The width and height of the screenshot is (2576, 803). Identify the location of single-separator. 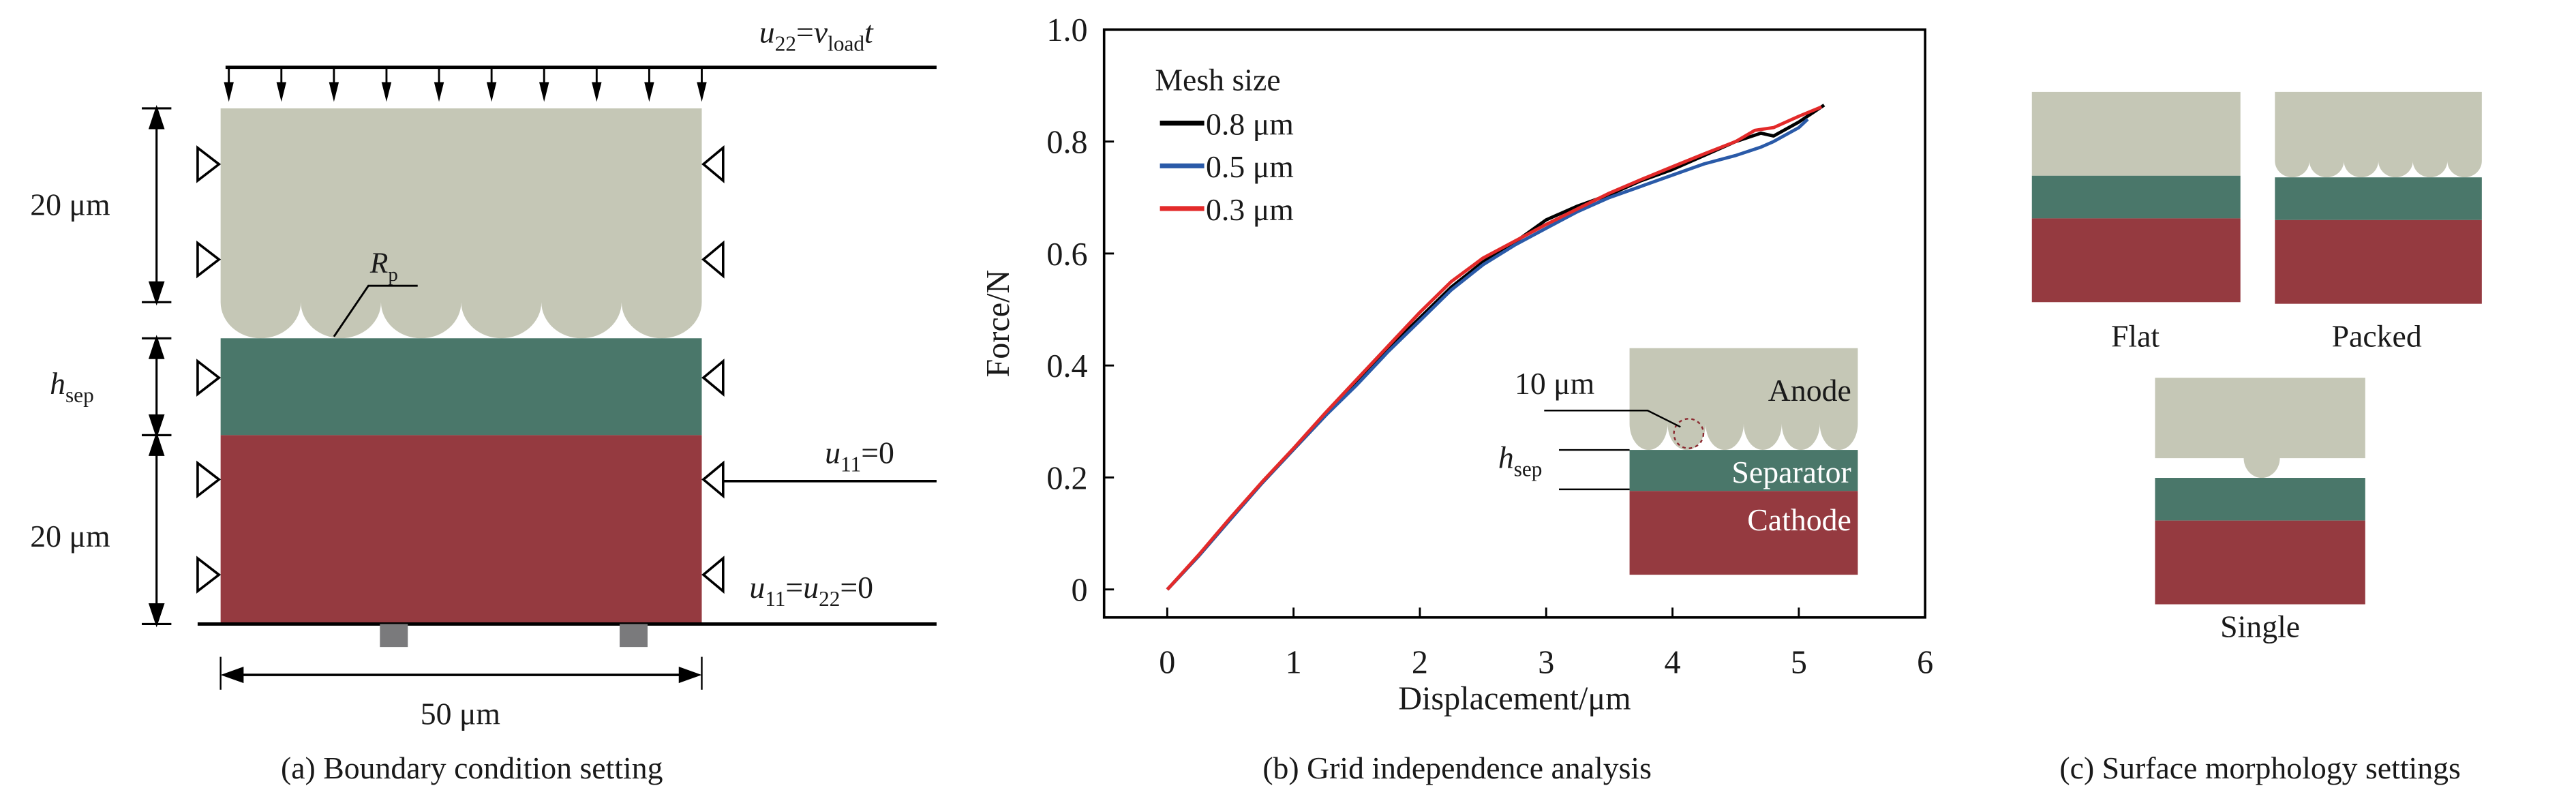
(2260, 500).